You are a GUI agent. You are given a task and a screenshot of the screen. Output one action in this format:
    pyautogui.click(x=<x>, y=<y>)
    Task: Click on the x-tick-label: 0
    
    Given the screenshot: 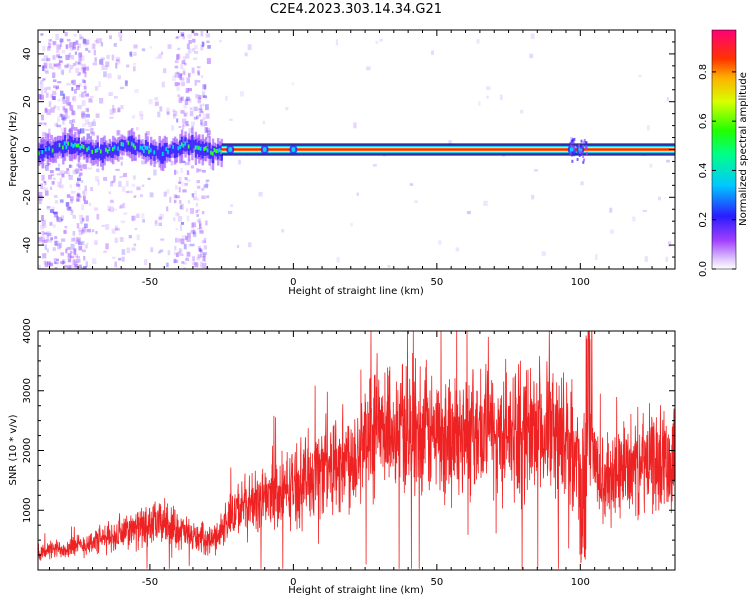 What is the action you would take?
    pyautogui.click(x=293, y=582)
    